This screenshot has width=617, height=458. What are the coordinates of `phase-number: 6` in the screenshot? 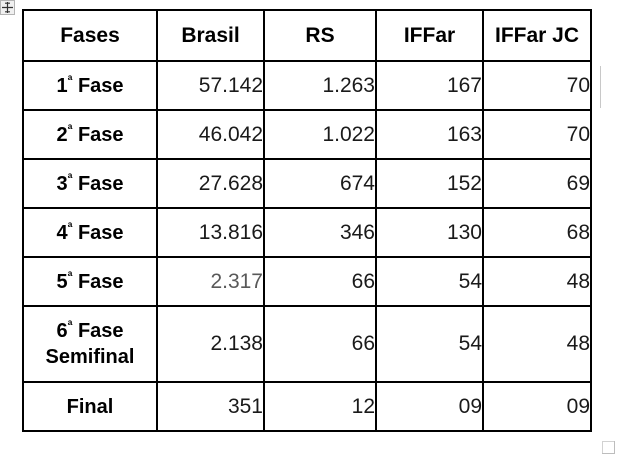 It's located at (62, 331).